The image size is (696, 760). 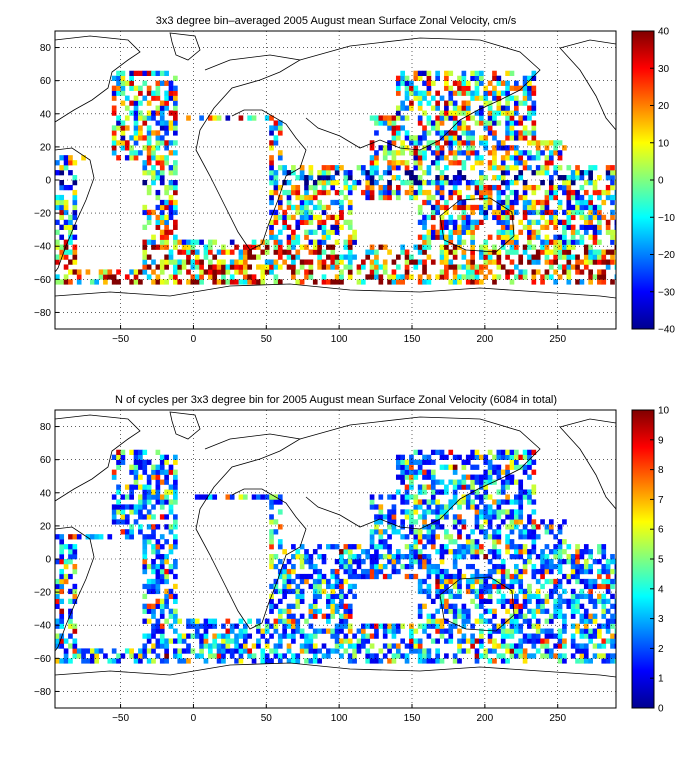 What do you see at coordinates (194, 339) in the screenshot?
I see `x-tick-label: 0` at bounding box center [194, 339].